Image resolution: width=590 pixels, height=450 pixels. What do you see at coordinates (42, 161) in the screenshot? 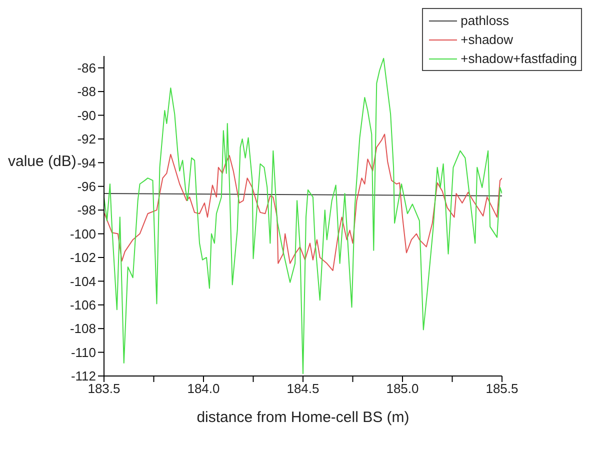
I see `y-axis-title: value (dB)` at bounding box center [42, 161].